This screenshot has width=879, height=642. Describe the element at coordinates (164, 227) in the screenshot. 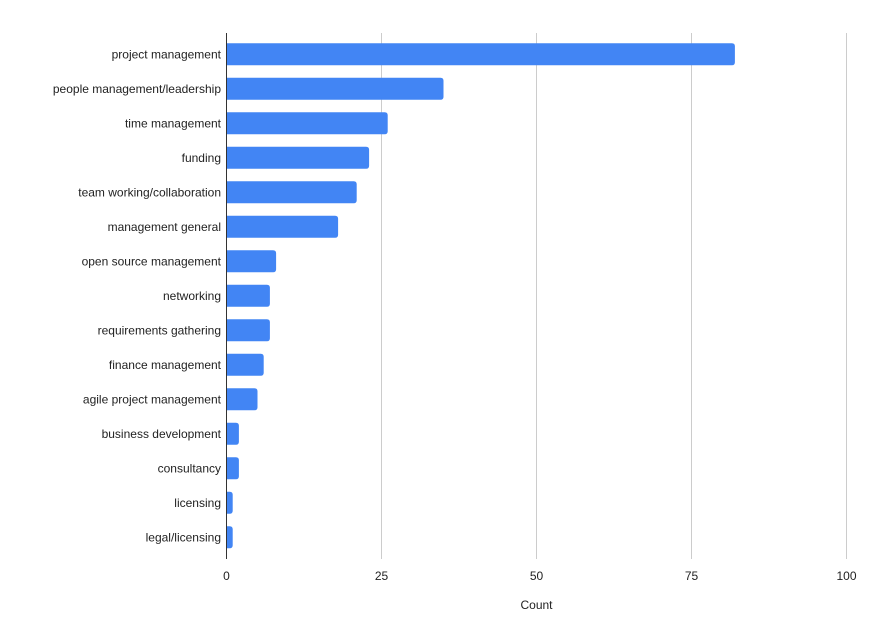

I see `category-label-5: management general` at that location.